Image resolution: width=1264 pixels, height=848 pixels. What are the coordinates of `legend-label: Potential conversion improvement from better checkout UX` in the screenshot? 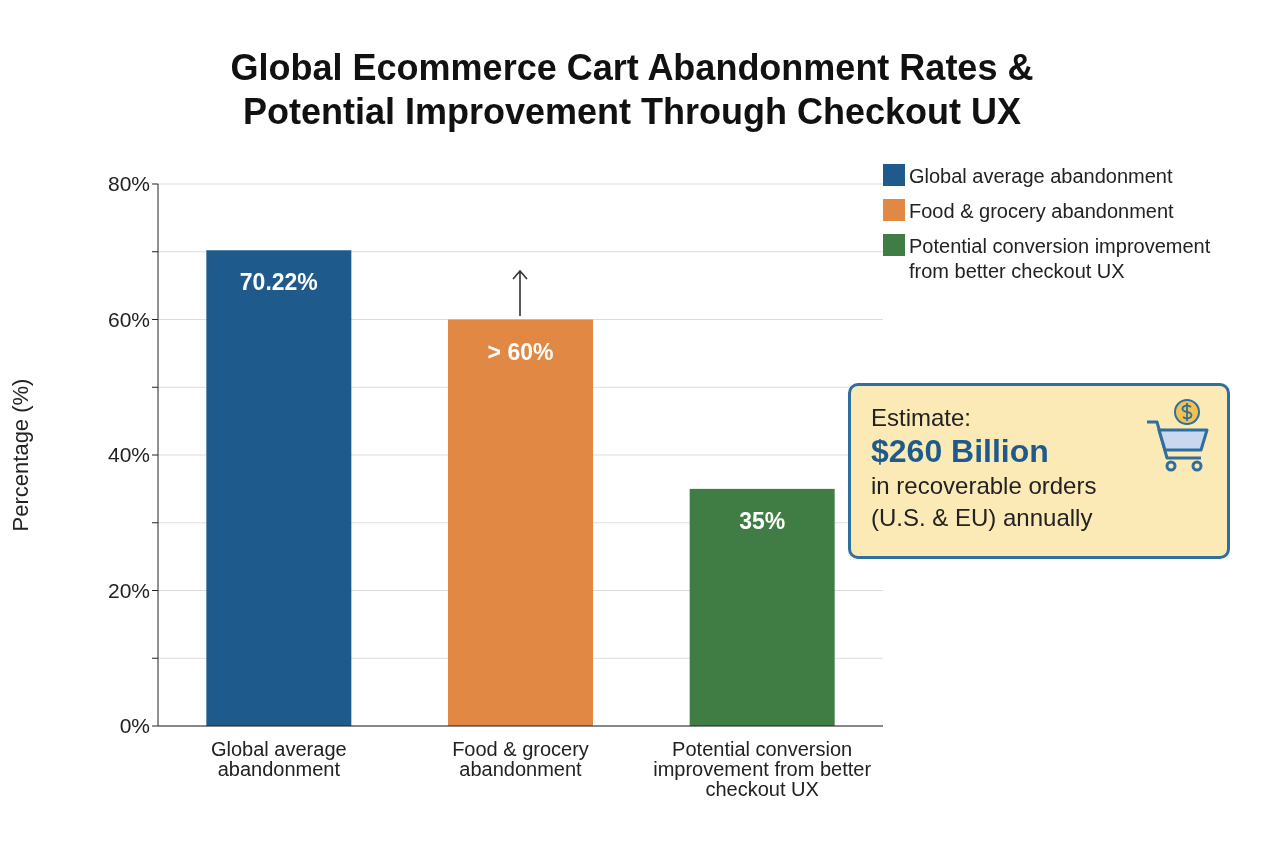 It's located at (1060, 259).